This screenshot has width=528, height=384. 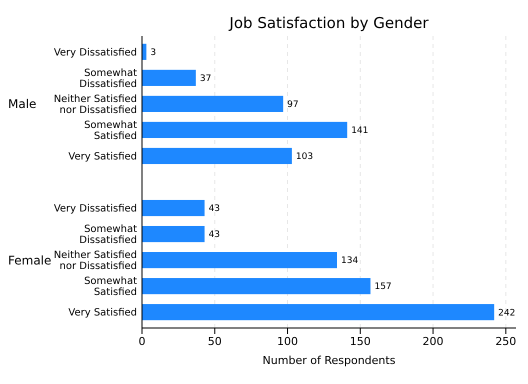 I want to click on data-label: 3, so click(x=153, y=53).